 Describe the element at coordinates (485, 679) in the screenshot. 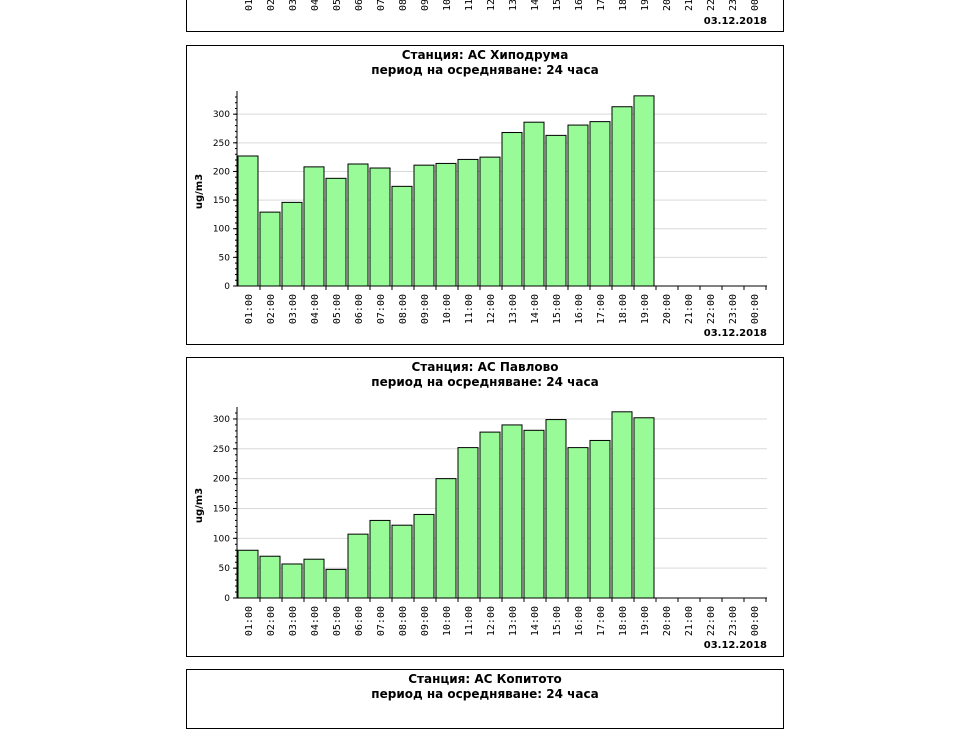

I see `chart-title: Станция: АС Копитото` at that location.